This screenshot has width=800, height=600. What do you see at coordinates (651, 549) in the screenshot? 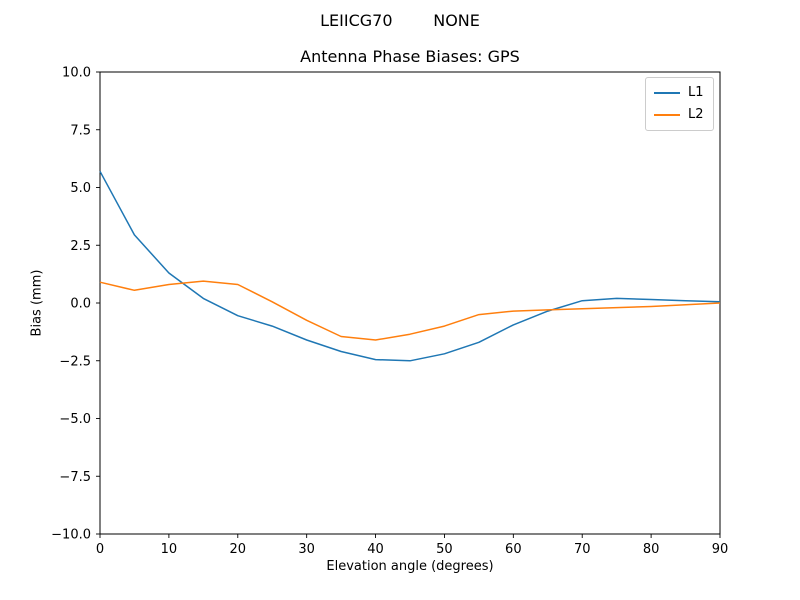
I see `x-tick-label: 80` at bounding box center [651, 549].